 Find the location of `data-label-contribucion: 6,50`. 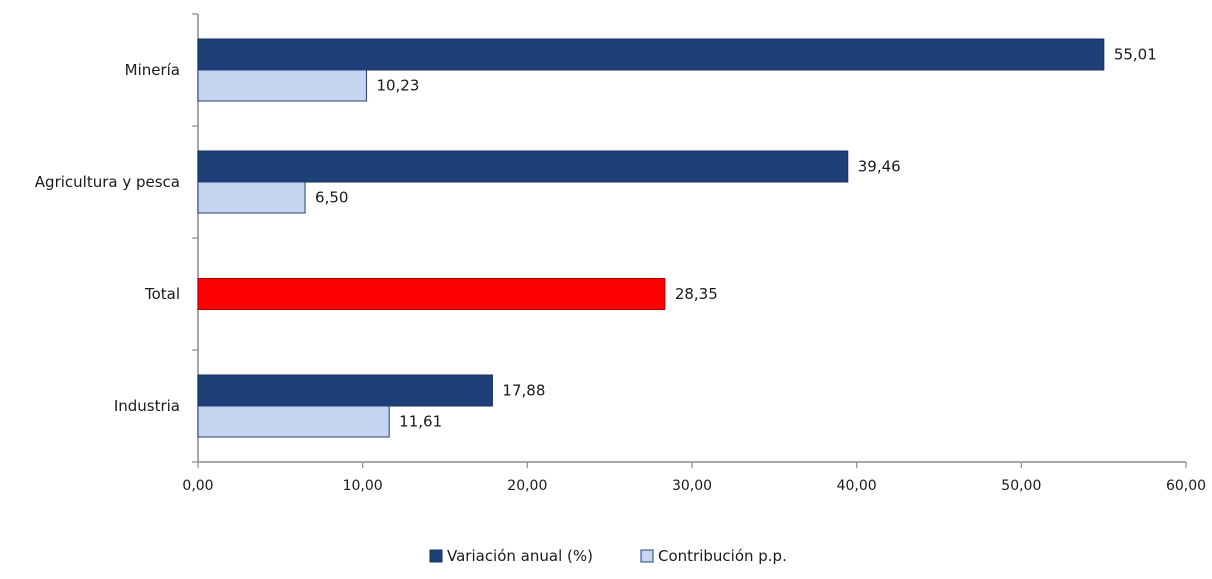

data-label-contribucion: 6,50 is located at coordinates (331, 198).